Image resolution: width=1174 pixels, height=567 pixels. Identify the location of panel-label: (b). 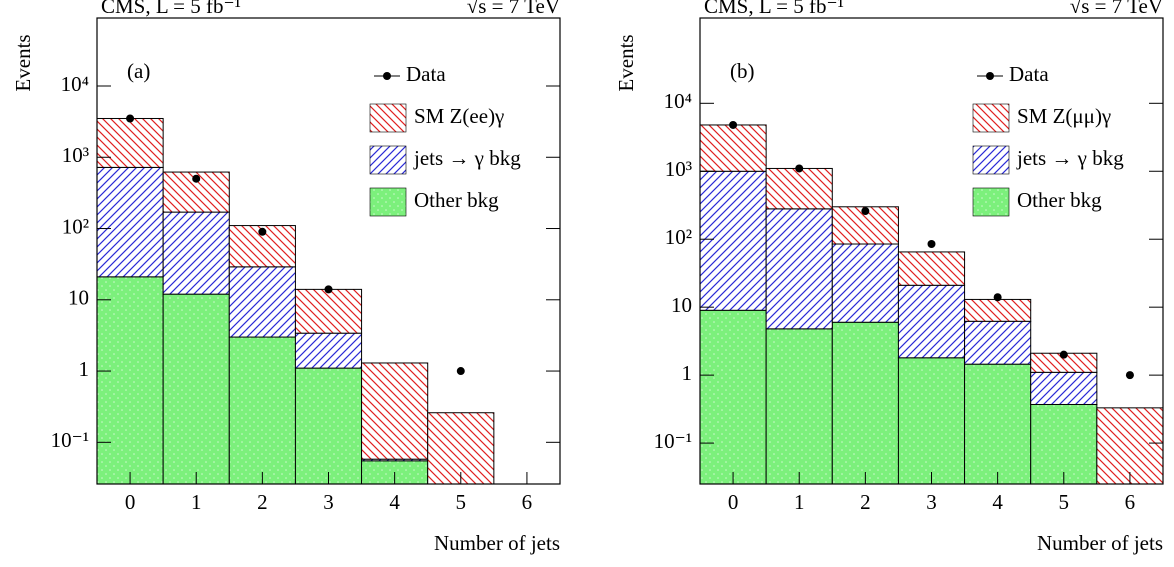
(742, 71).